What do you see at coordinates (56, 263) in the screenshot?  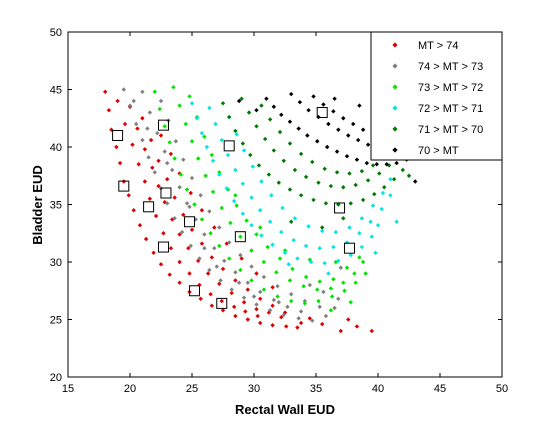 I see `y-tick-label: 30` at bounding box center [56, 263].